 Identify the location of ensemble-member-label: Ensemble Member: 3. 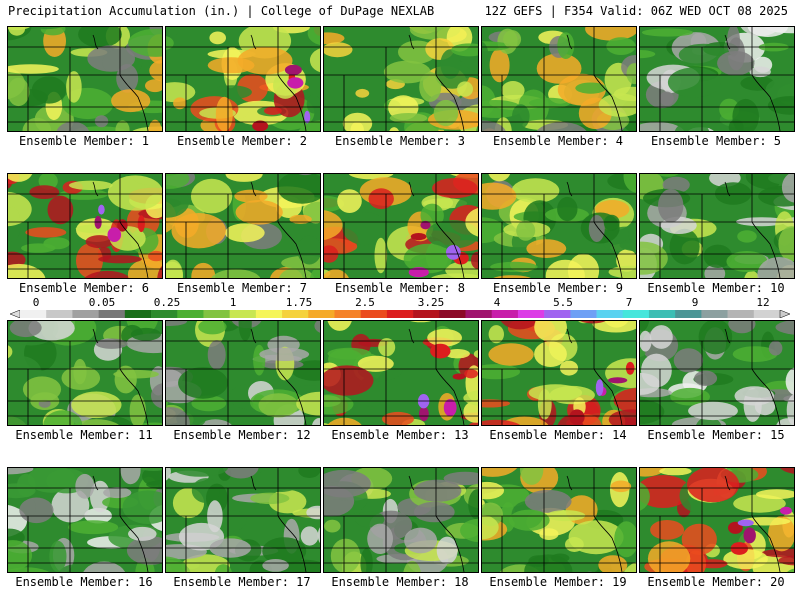
(400, 141).